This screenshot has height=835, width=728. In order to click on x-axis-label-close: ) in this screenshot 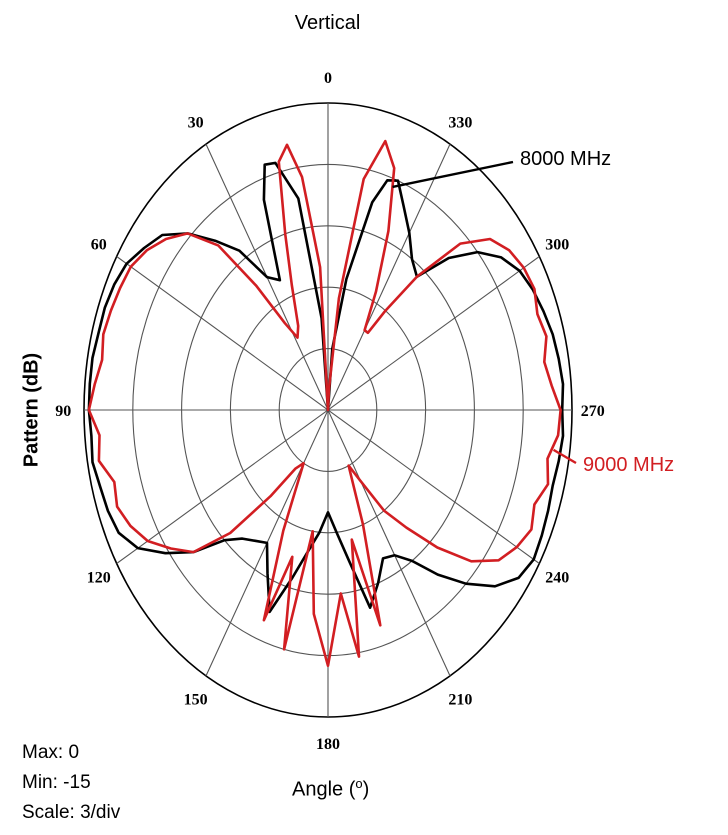, I will do `click(366, 789)`.